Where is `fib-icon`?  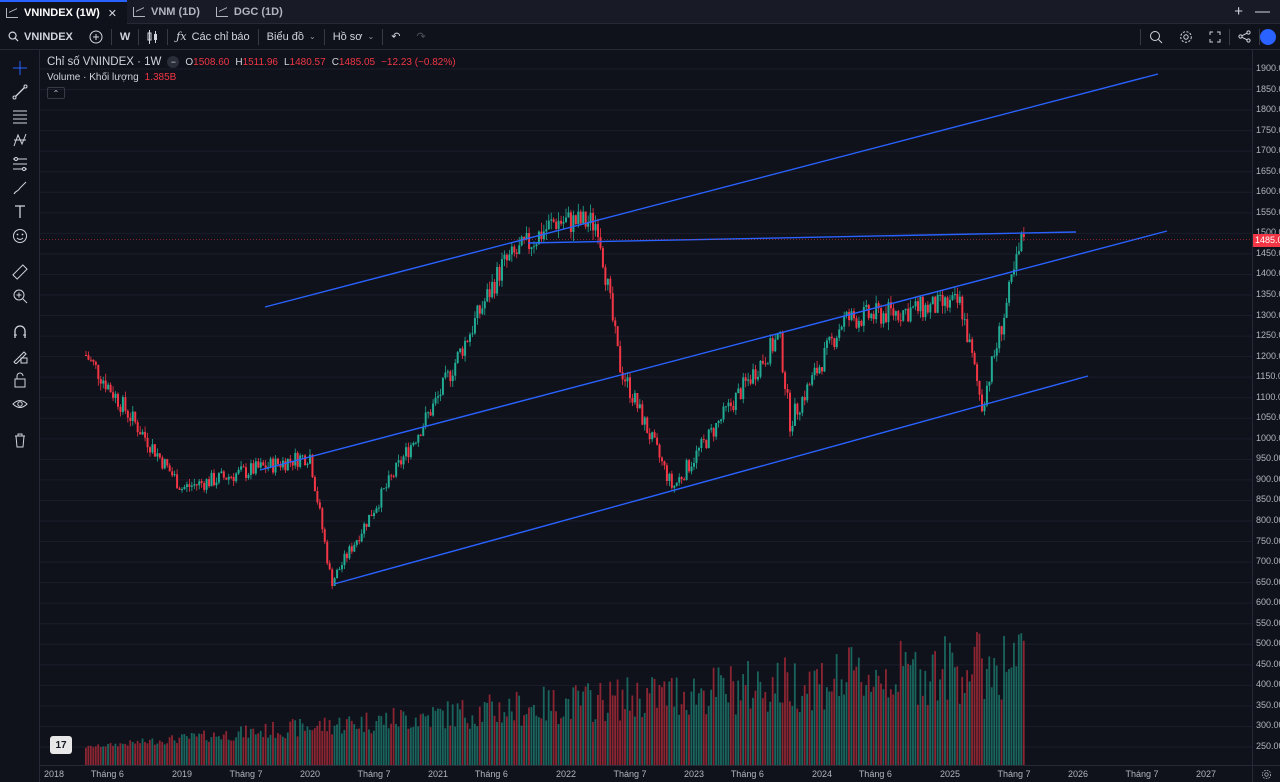 fib-icon is located at coordinates (20, 164).